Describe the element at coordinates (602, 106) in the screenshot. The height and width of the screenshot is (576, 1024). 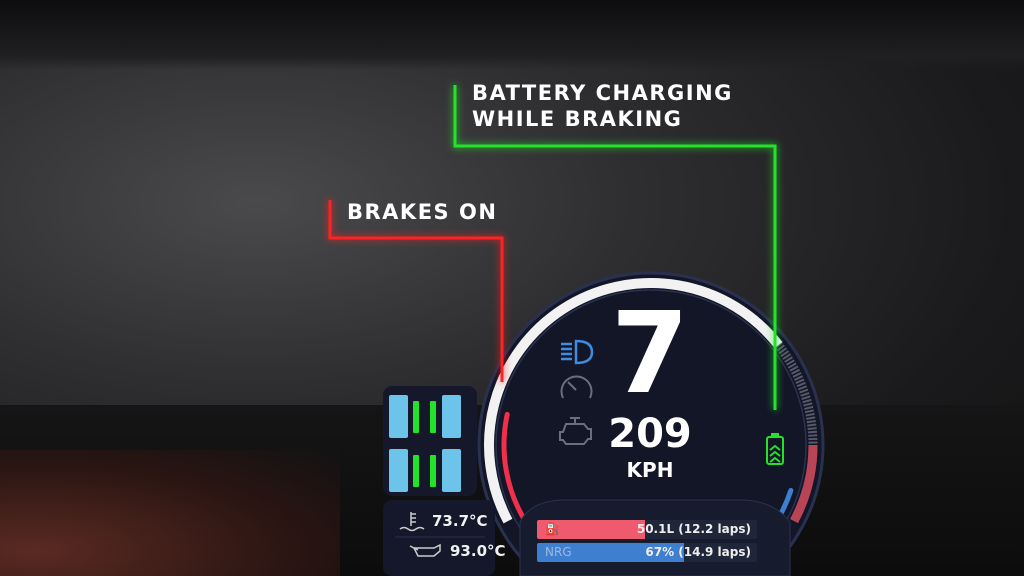
I see `battery-callout-label: BATTERY CHARGING WHILE BRAKING` at that location.